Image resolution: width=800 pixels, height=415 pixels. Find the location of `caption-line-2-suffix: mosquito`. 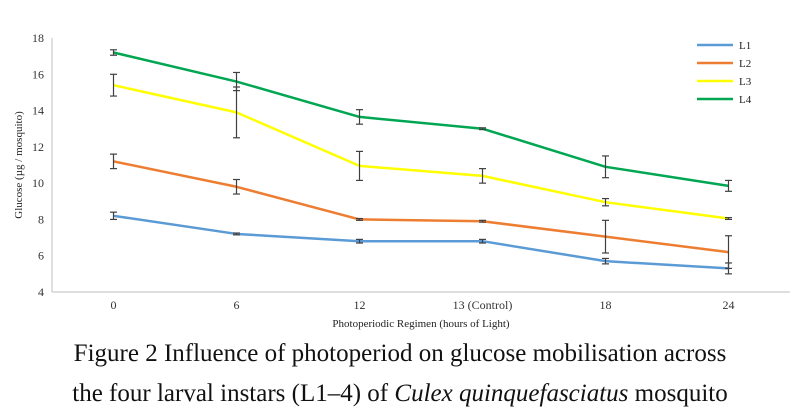

caption-line-2-suffix: mosquito is located at coordinates (678, 393).